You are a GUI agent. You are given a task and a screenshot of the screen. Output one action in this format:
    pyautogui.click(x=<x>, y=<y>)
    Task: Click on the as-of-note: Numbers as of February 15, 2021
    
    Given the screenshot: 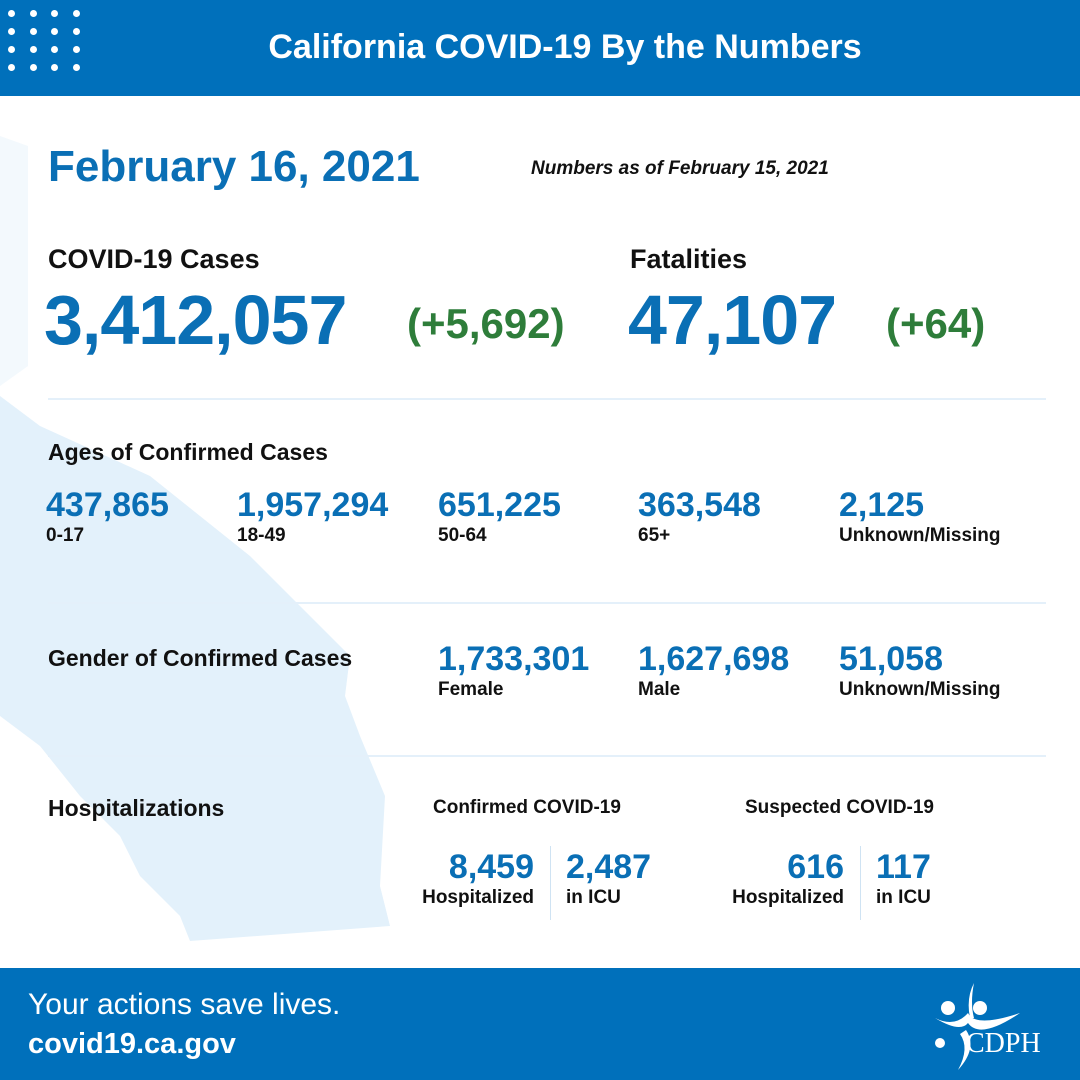 What is the action you would take?
    pyautogui.click(x=680, y=168)
    